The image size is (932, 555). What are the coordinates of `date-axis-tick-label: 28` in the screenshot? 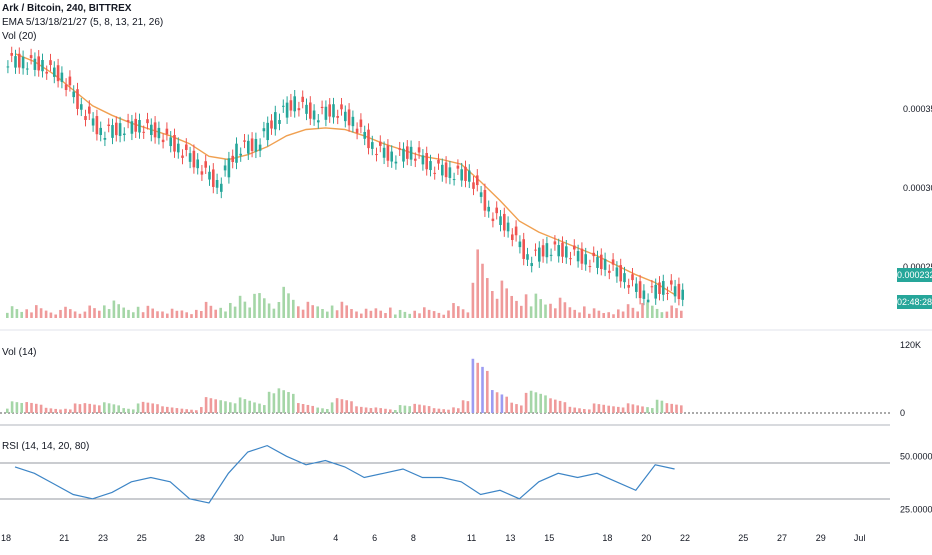 It's located at (200, 538).